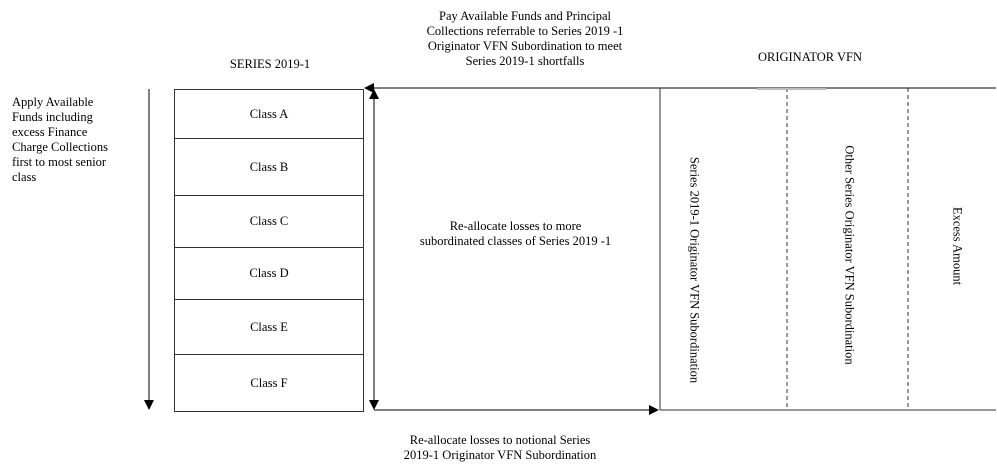  I want to click on class-b-box: Class B, so click(269, 167).